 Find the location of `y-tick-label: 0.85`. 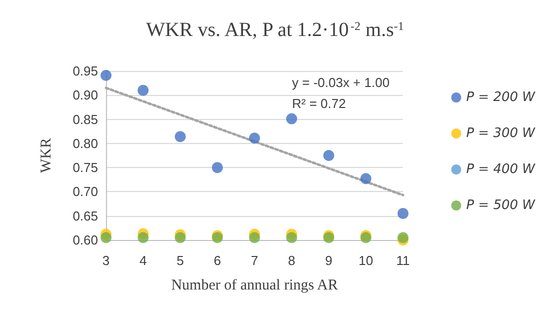

y-tick-label: 0.85 is located at coordinates (85, 119).